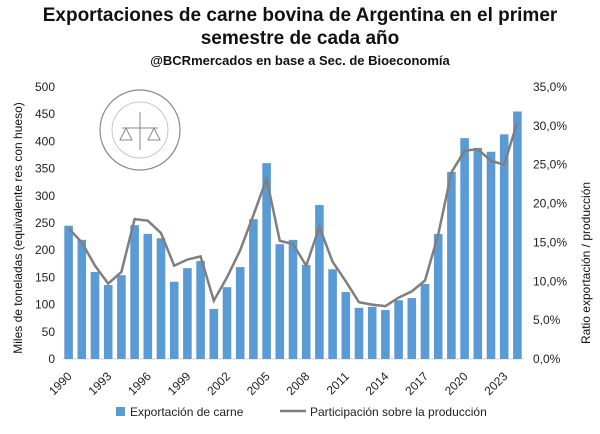 This screenshot has width=600, height=434. What do you see at coordinates (377, 383) in the screenshot?
I see `x-tick-label: 2014` at bounding box center [377, 383].